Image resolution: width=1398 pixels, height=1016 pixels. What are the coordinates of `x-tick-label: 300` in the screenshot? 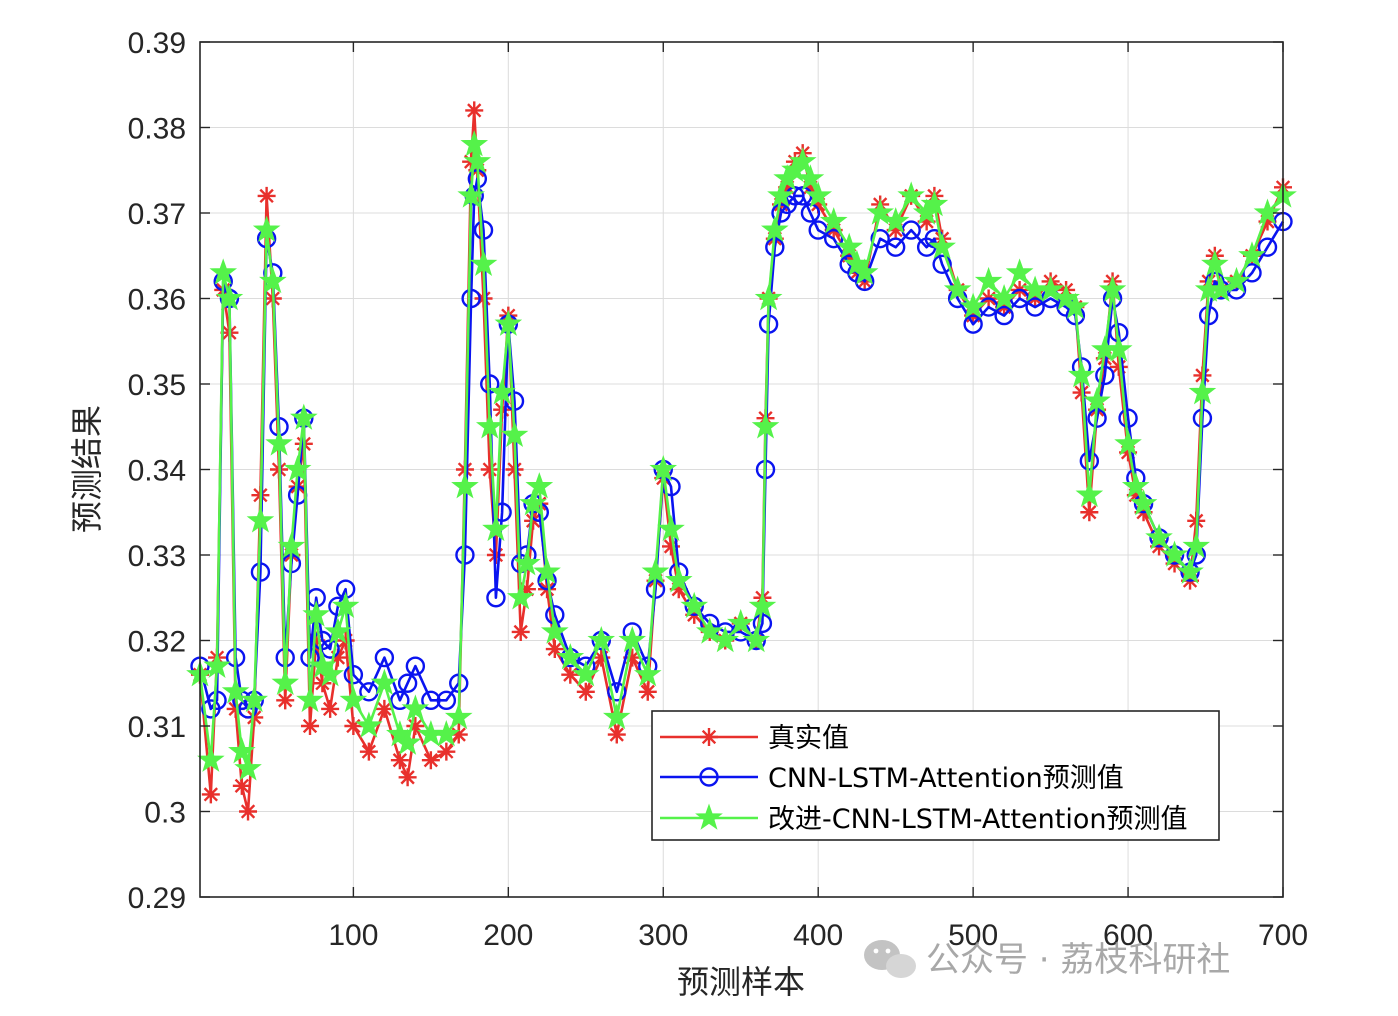 It's located at (663, 935).